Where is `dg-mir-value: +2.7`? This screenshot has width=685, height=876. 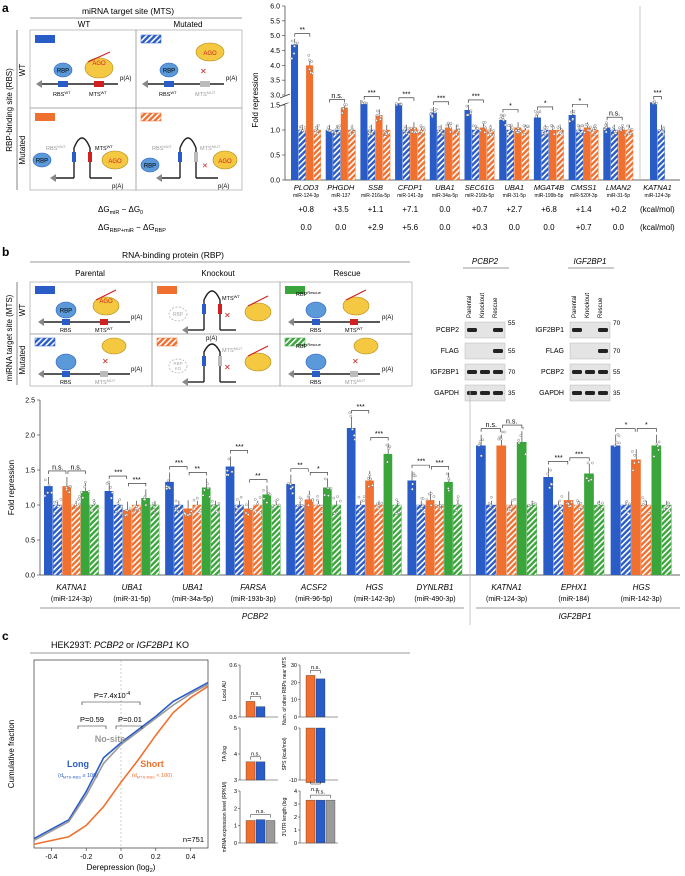 dg-mir-value: +2.7 is located at coordinates (514, 209).